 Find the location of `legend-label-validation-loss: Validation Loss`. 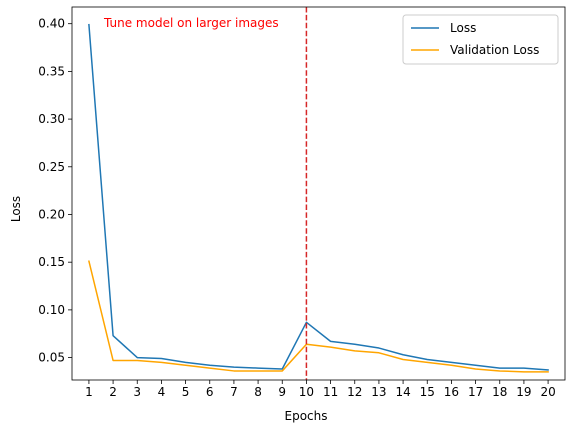

legend-label-validation-loss: Validation Loss is located at coordinates (494, 50).